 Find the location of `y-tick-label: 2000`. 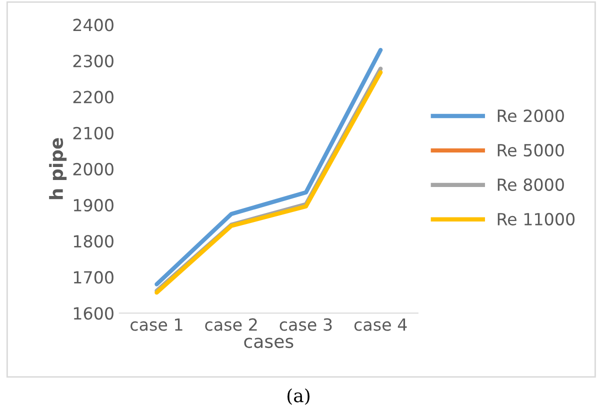

y-tick-label: 2000 is located at coordinates (93, 169).